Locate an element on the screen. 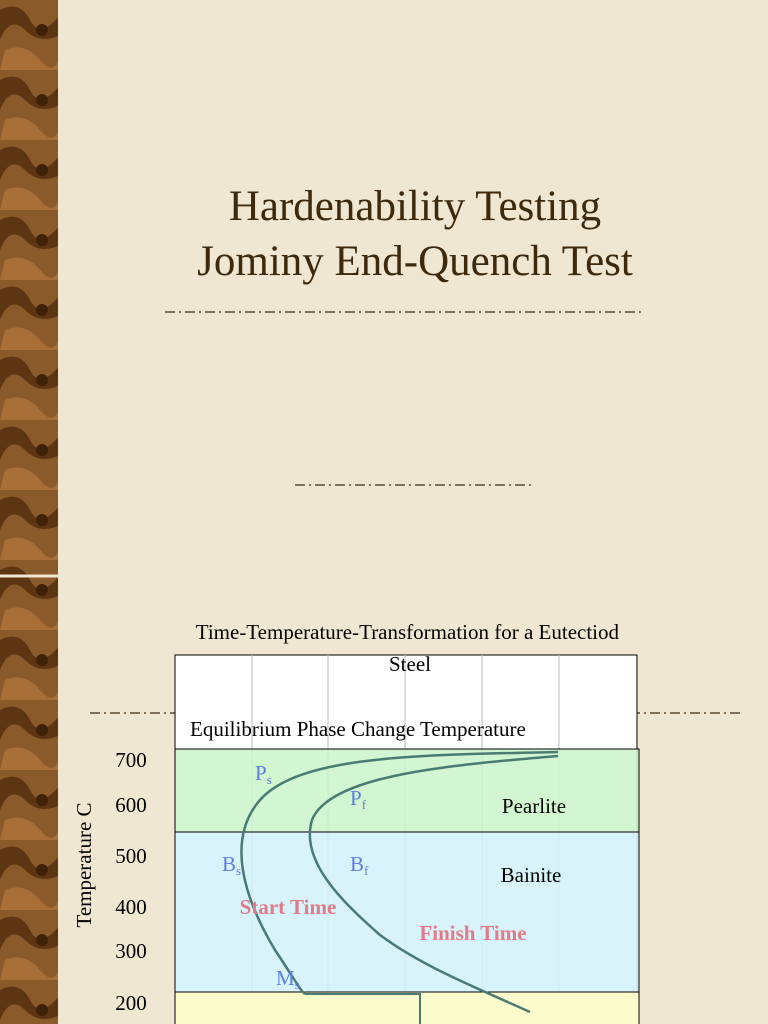 This screenshot has width=768, height=1024. region-label: Pearlite is located at coordinates (534, 806).